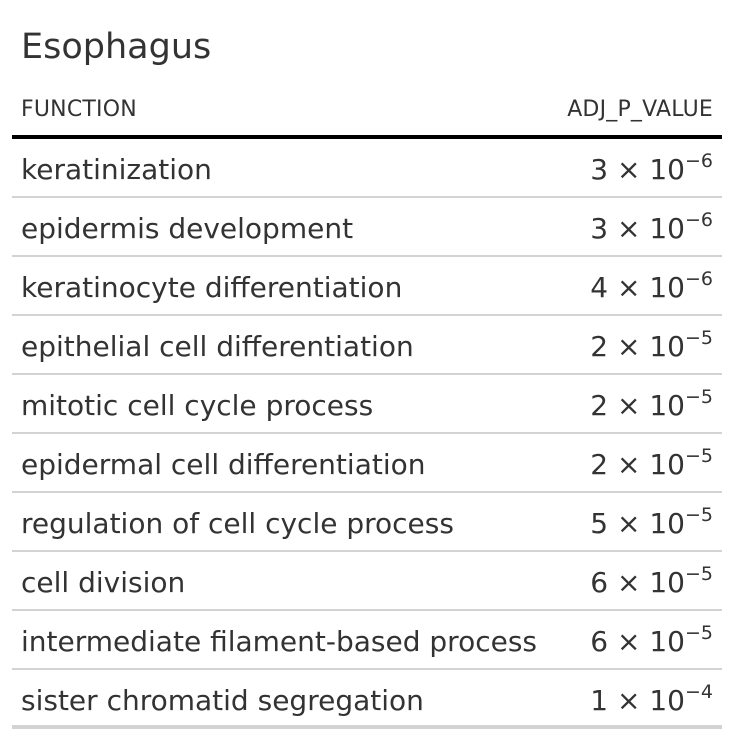  I want to click on p-value-mantissa: 4, so click(599, 287).